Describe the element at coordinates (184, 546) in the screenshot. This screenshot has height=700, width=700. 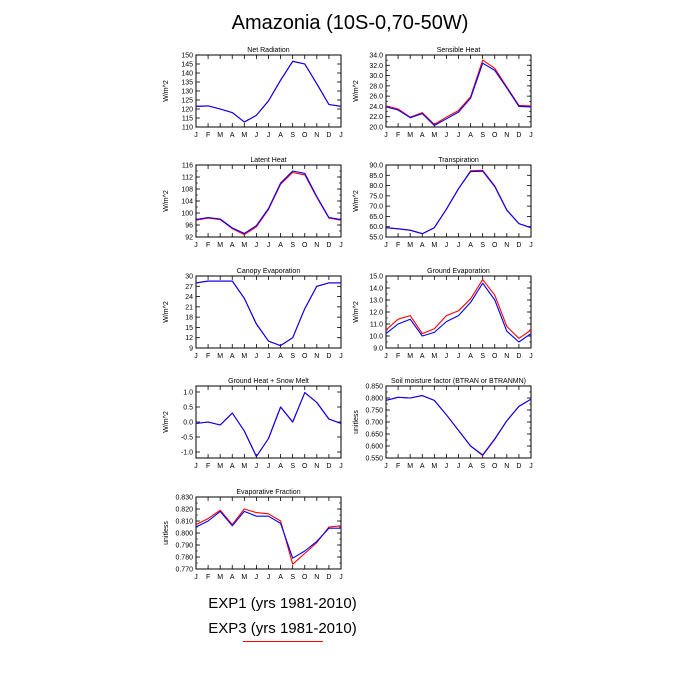
I see `y-tick-label: 0.790` at that location.